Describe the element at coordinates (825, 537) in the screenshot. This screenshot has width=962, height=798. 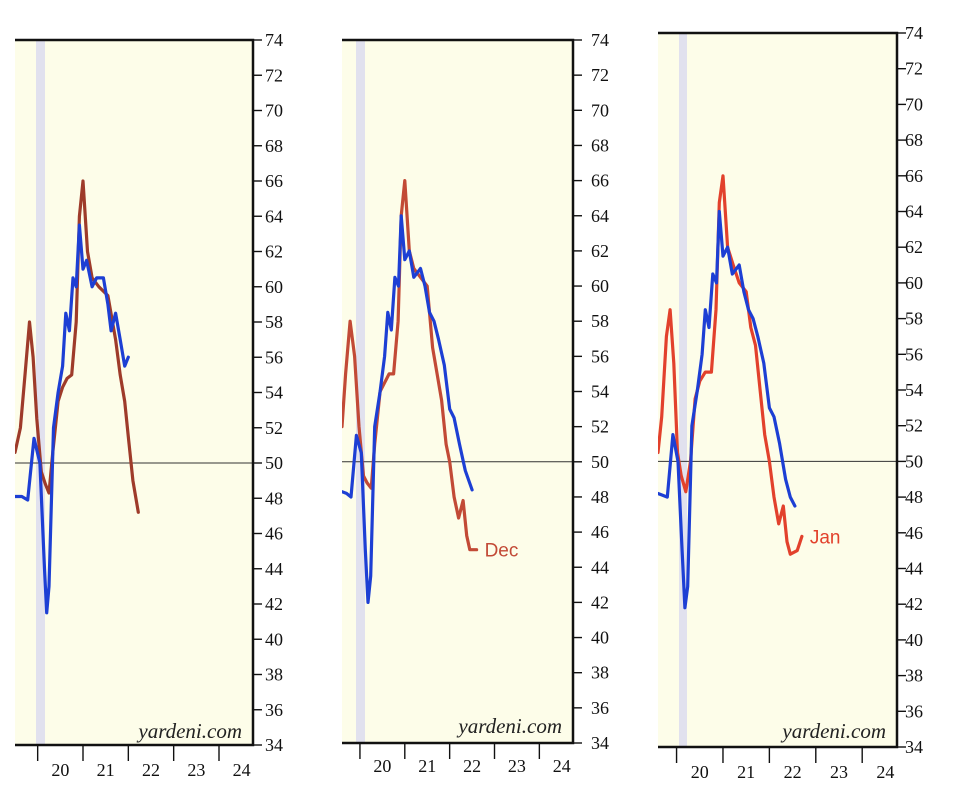
I see `end-label: Jan` at that location.